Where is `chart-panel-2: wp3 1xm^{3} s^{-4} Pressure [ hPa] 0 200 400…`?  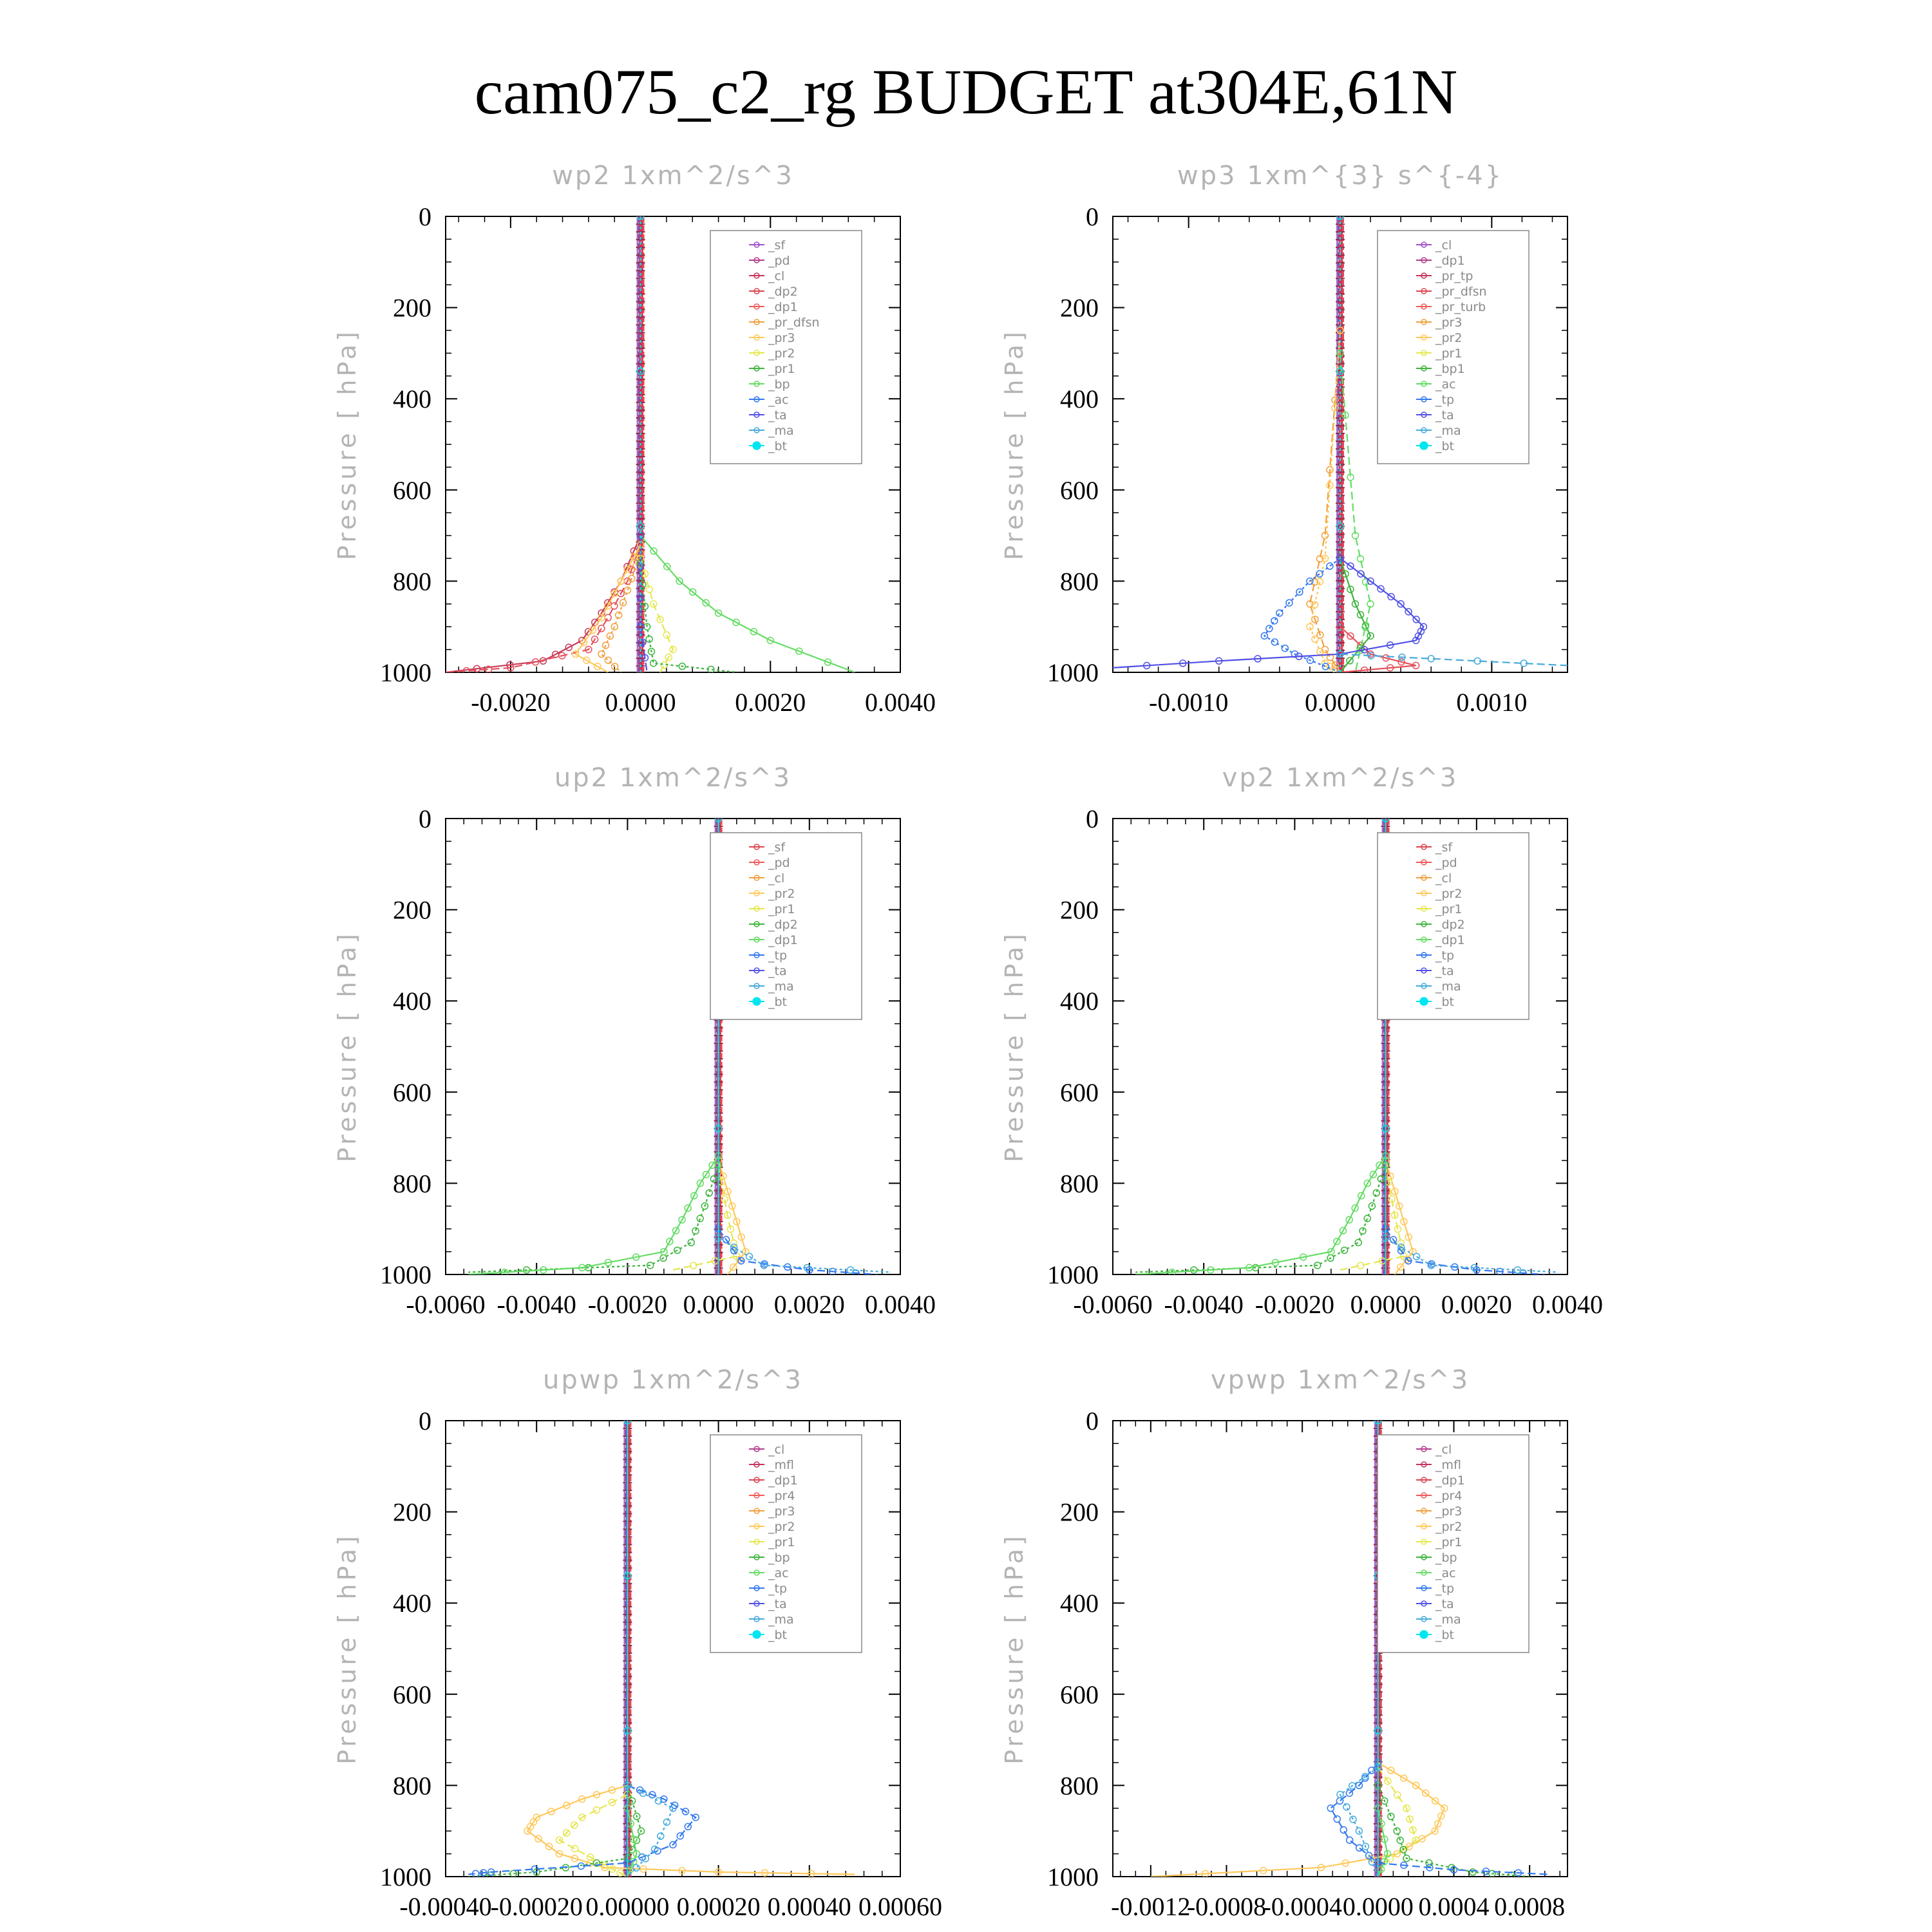
chart-panel-2: wp3 1xm^{3} s^{-4} Pressure [ hPa] 0 200 400… is located at coordinates (1284, 439).